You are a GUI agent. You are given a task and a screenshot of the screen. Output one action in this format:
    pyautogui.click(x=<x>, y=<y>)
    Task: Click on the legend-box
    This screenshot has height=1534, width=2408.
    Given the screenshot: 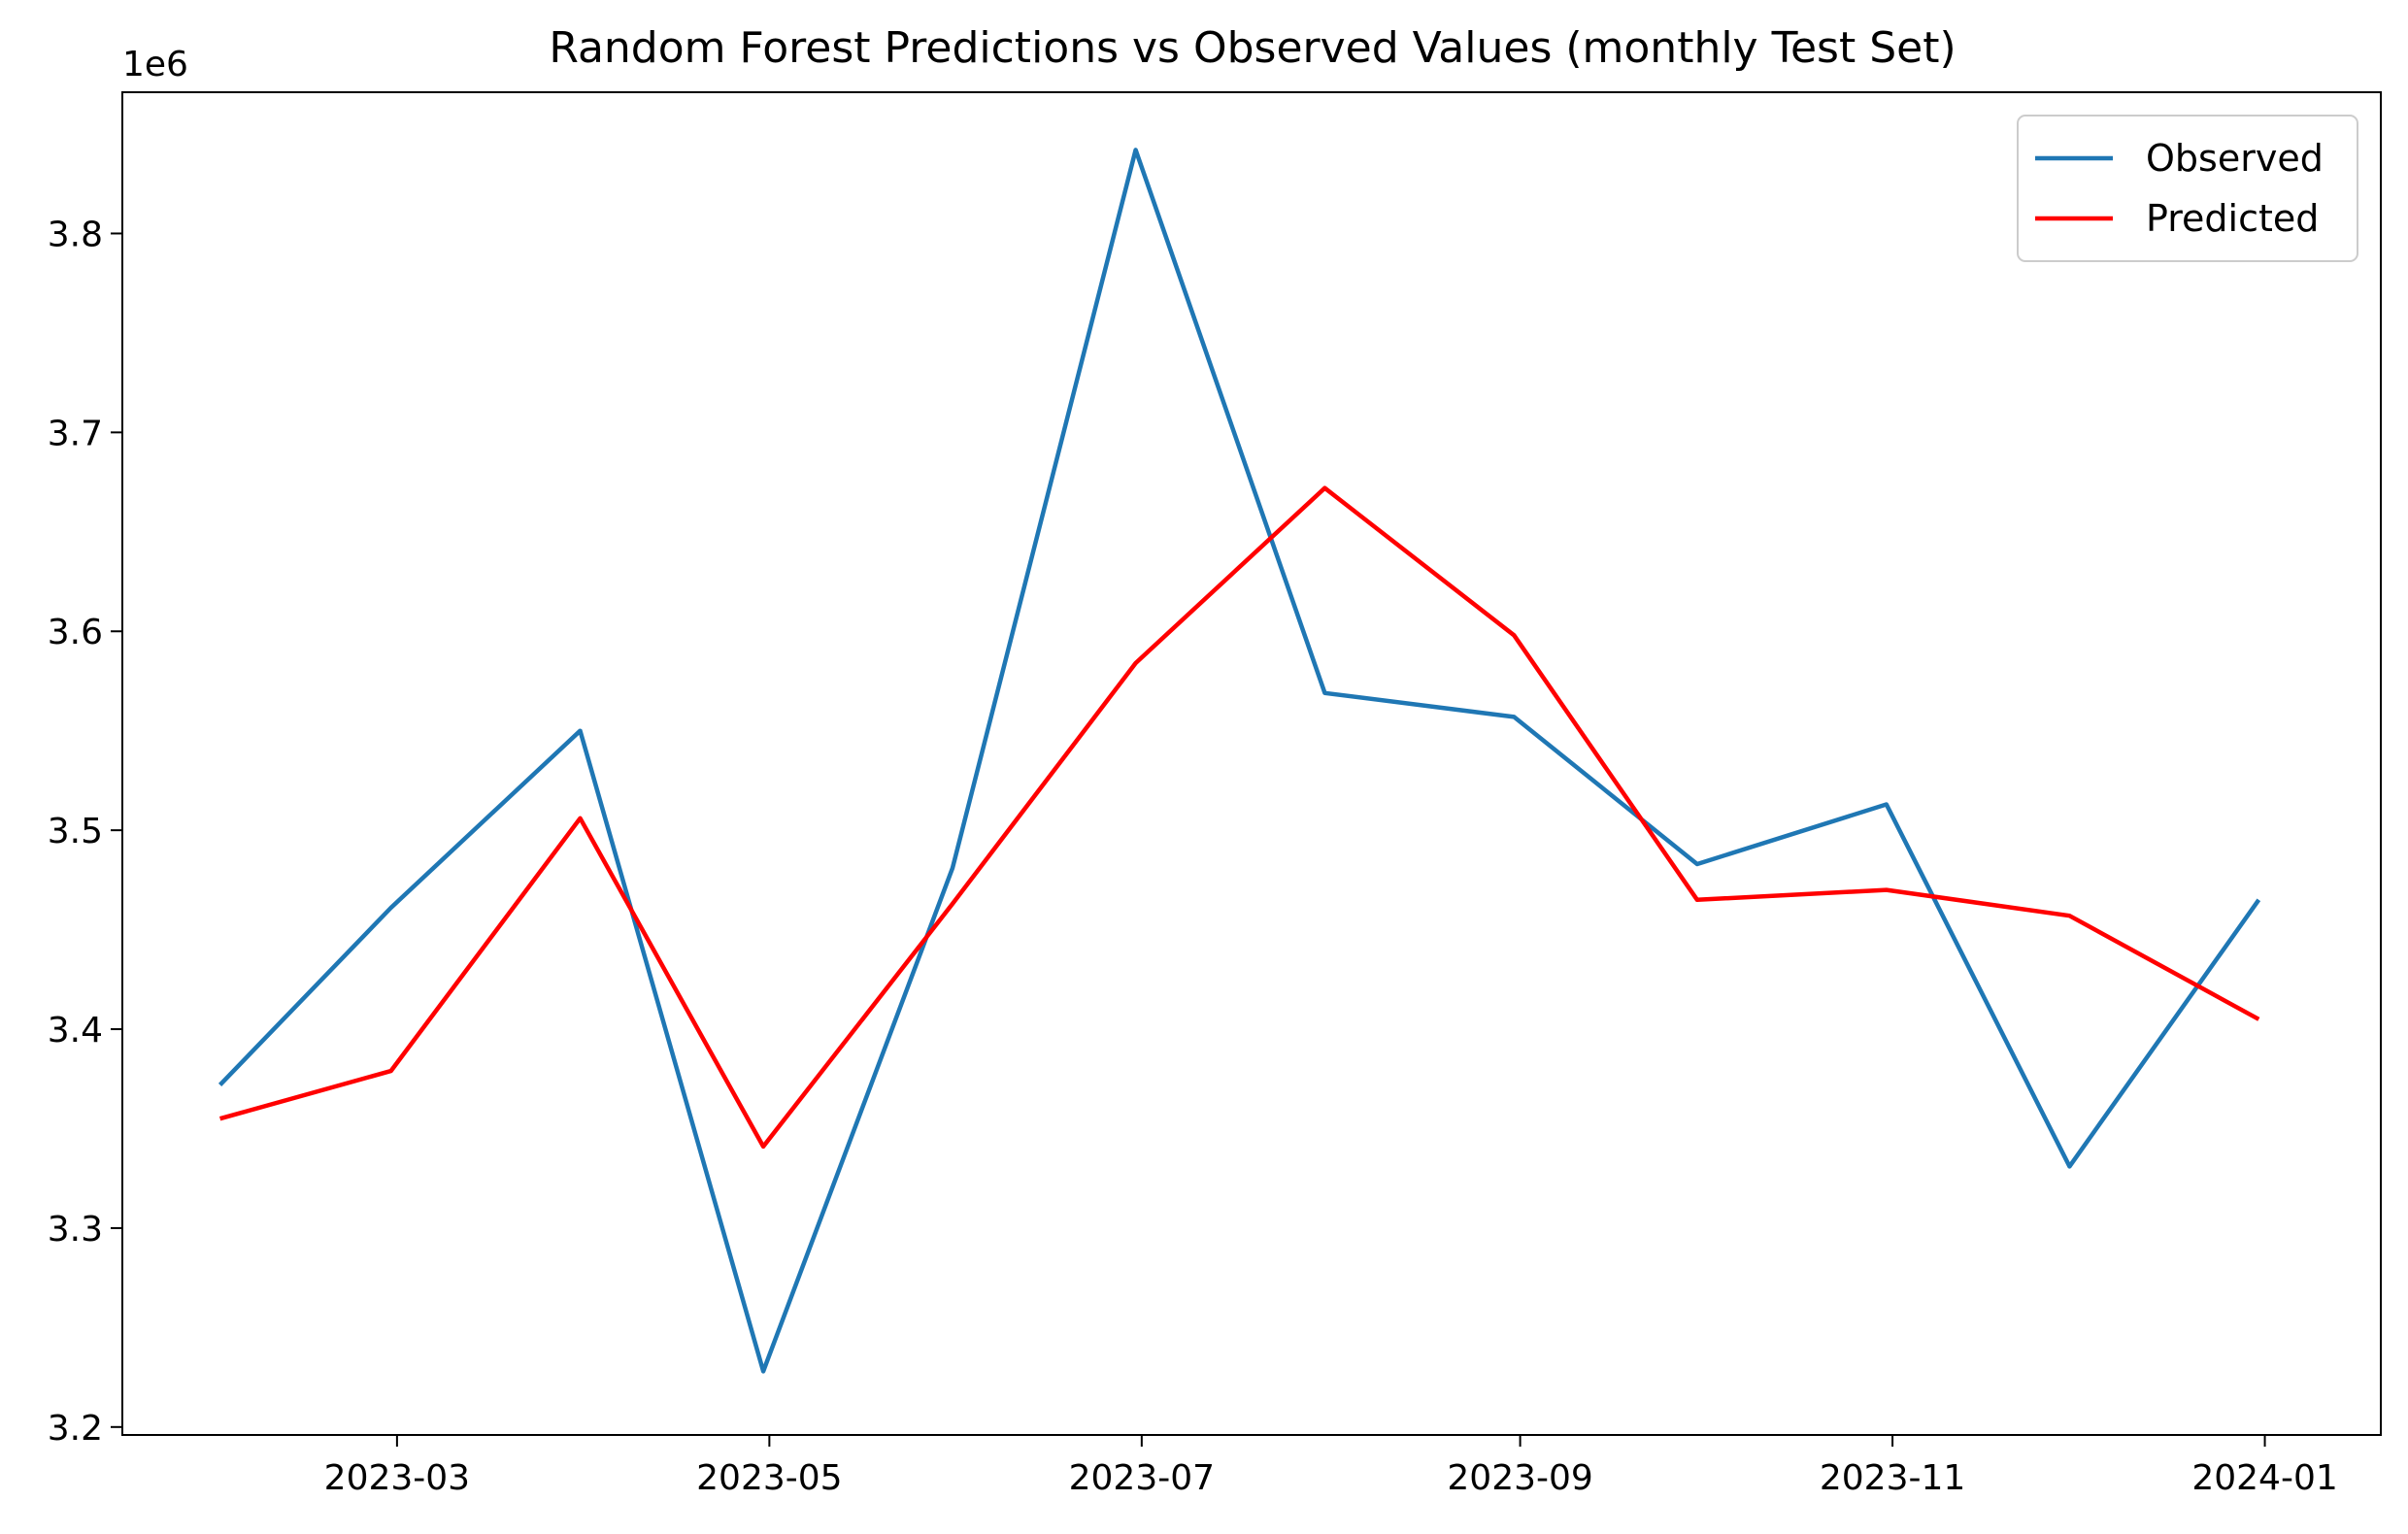 What is the action you would take?
    pyautogui.click(x=2187, y=189)
    